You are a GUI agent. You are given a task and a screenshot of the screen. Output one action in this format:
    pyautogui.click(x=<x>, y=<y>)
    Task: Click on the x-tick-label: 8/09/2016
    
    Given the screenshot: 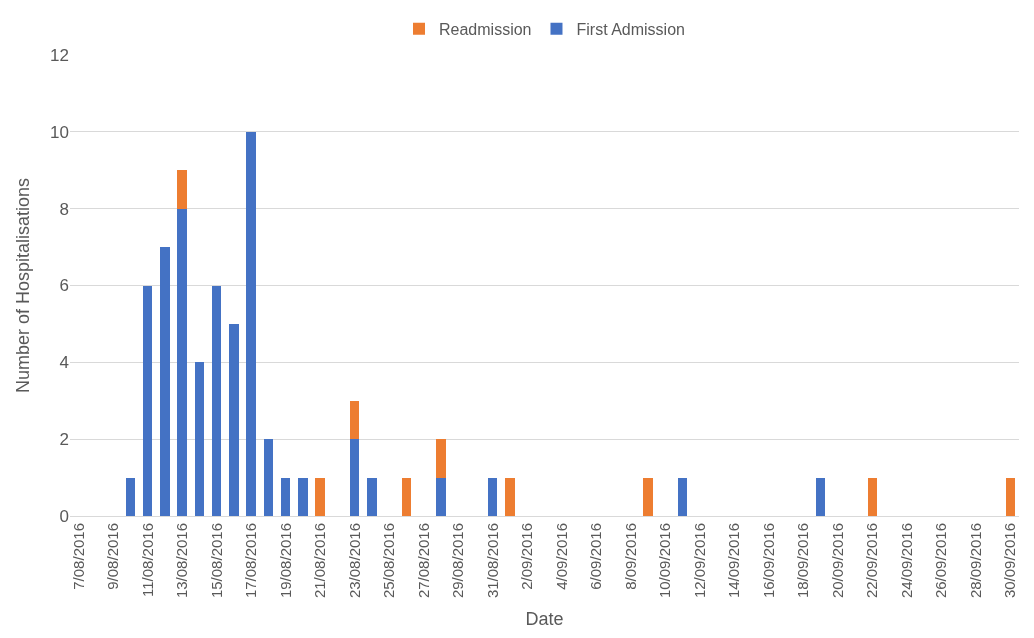 What is the action you would take?
    pyautogui.click(x=630, y=556)
    